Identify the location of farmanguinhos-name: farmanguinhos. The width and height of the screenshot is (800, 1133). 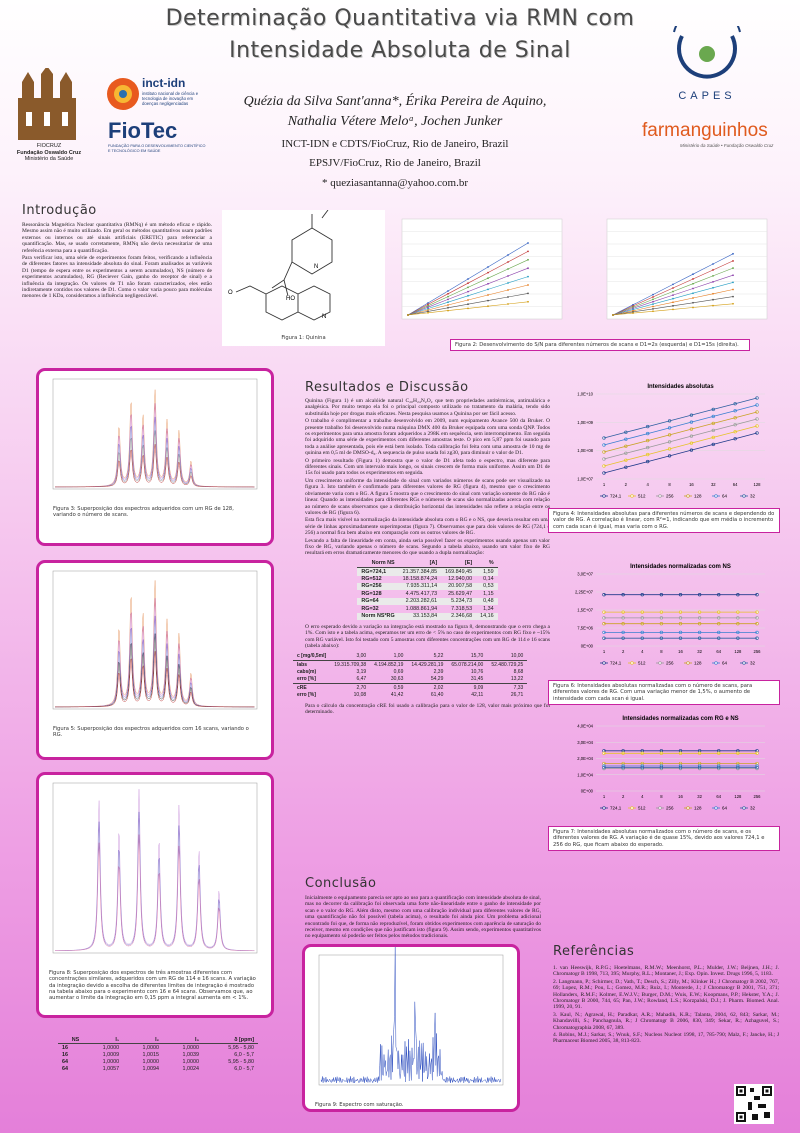
(705, 130).